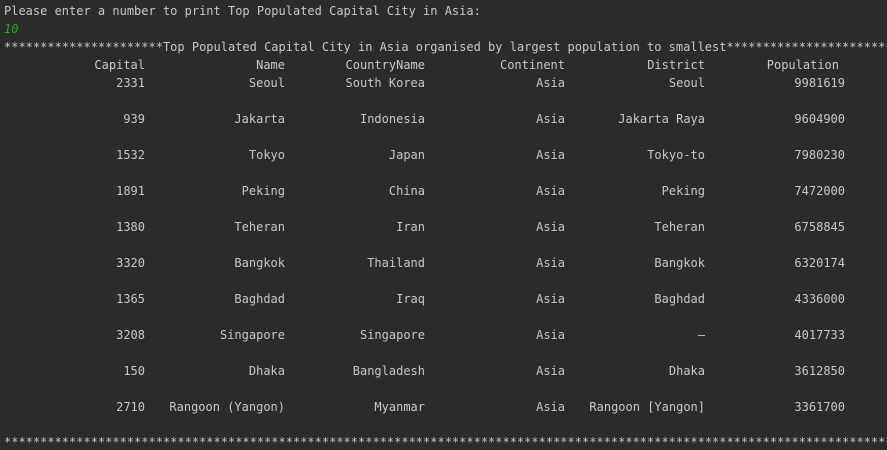 The height and width of the screenshot is (450, 887). I want to click on cell-country-name: South Korea, so click(385, 83).